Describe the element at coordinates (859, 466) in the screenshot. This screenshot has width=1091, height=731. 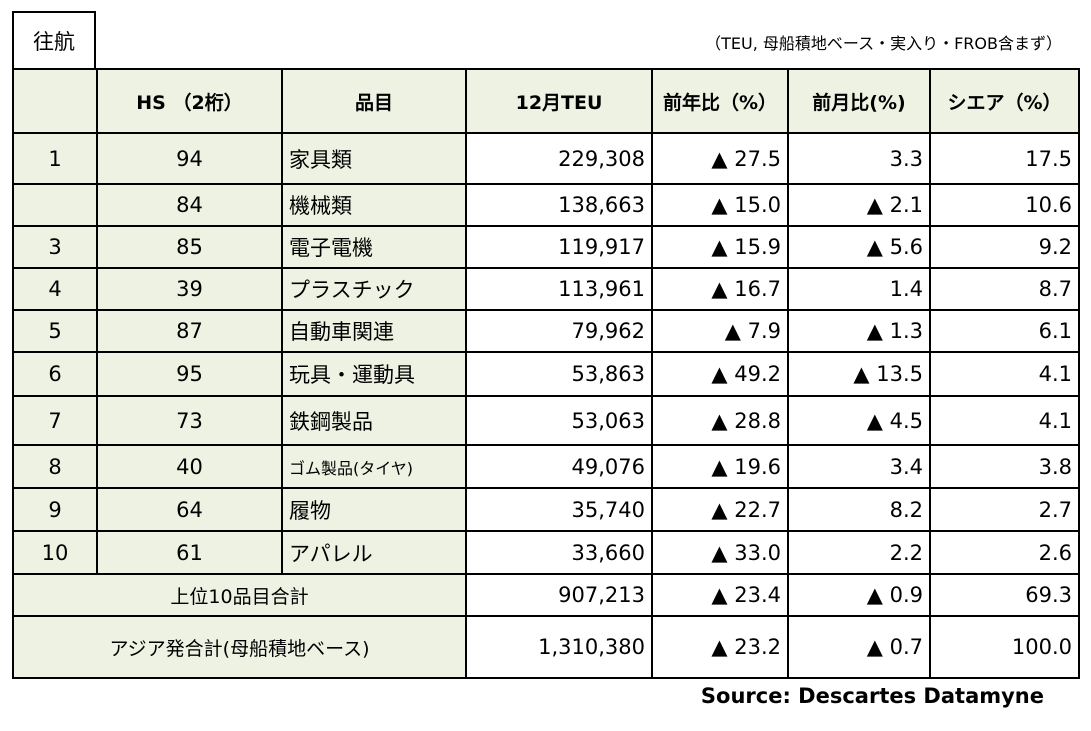
I see `mom-cell: 3.4` at that location.